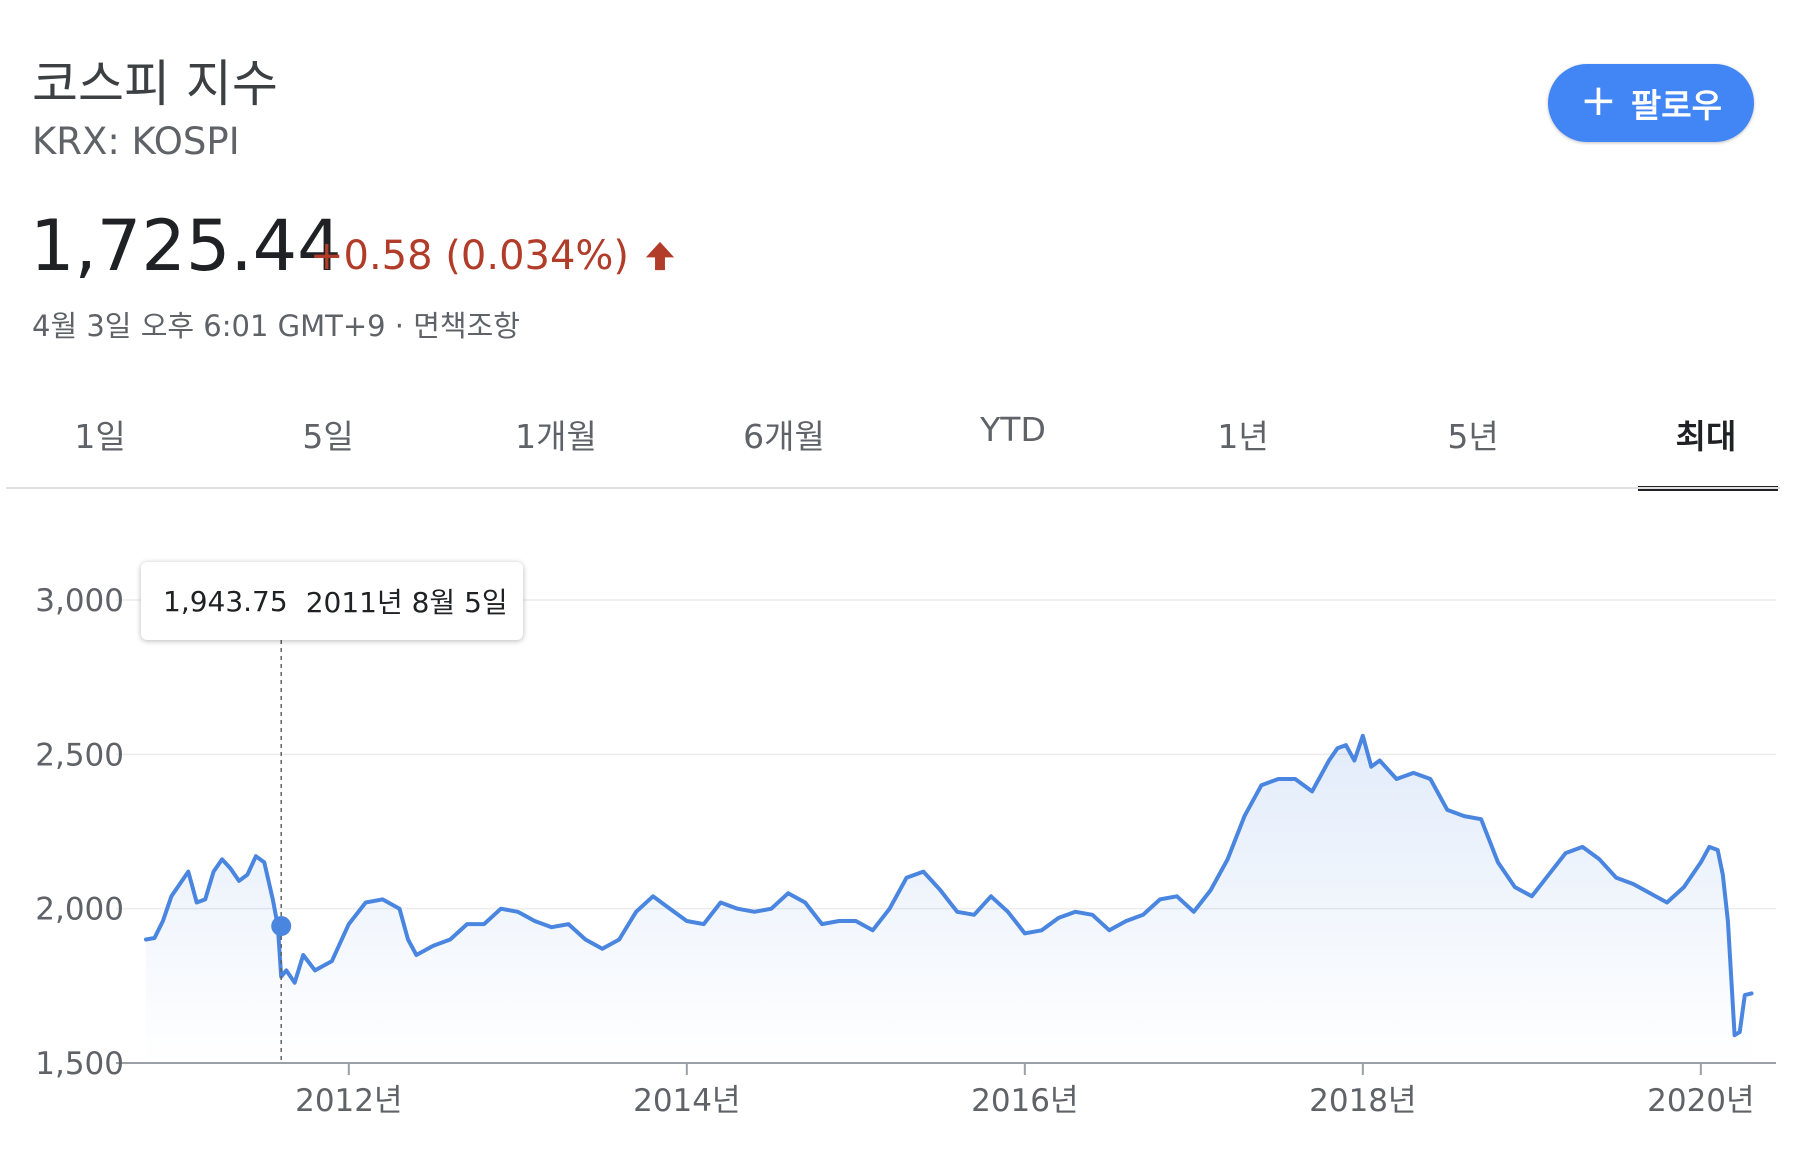  What do you see at coordinates (348, 1101) in the screenshot?
I see `x-tick-label: 2012년` at bounding box center [348, 1101].